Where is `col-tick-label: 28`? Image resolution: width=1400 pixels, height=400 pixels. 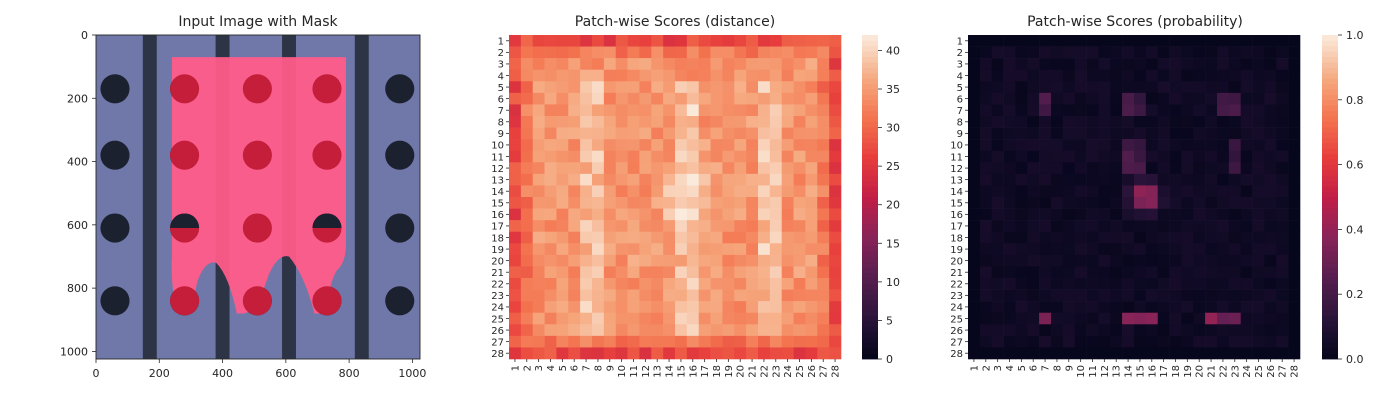 col-tick-label: 28 is located at coordinates (1295, 371).